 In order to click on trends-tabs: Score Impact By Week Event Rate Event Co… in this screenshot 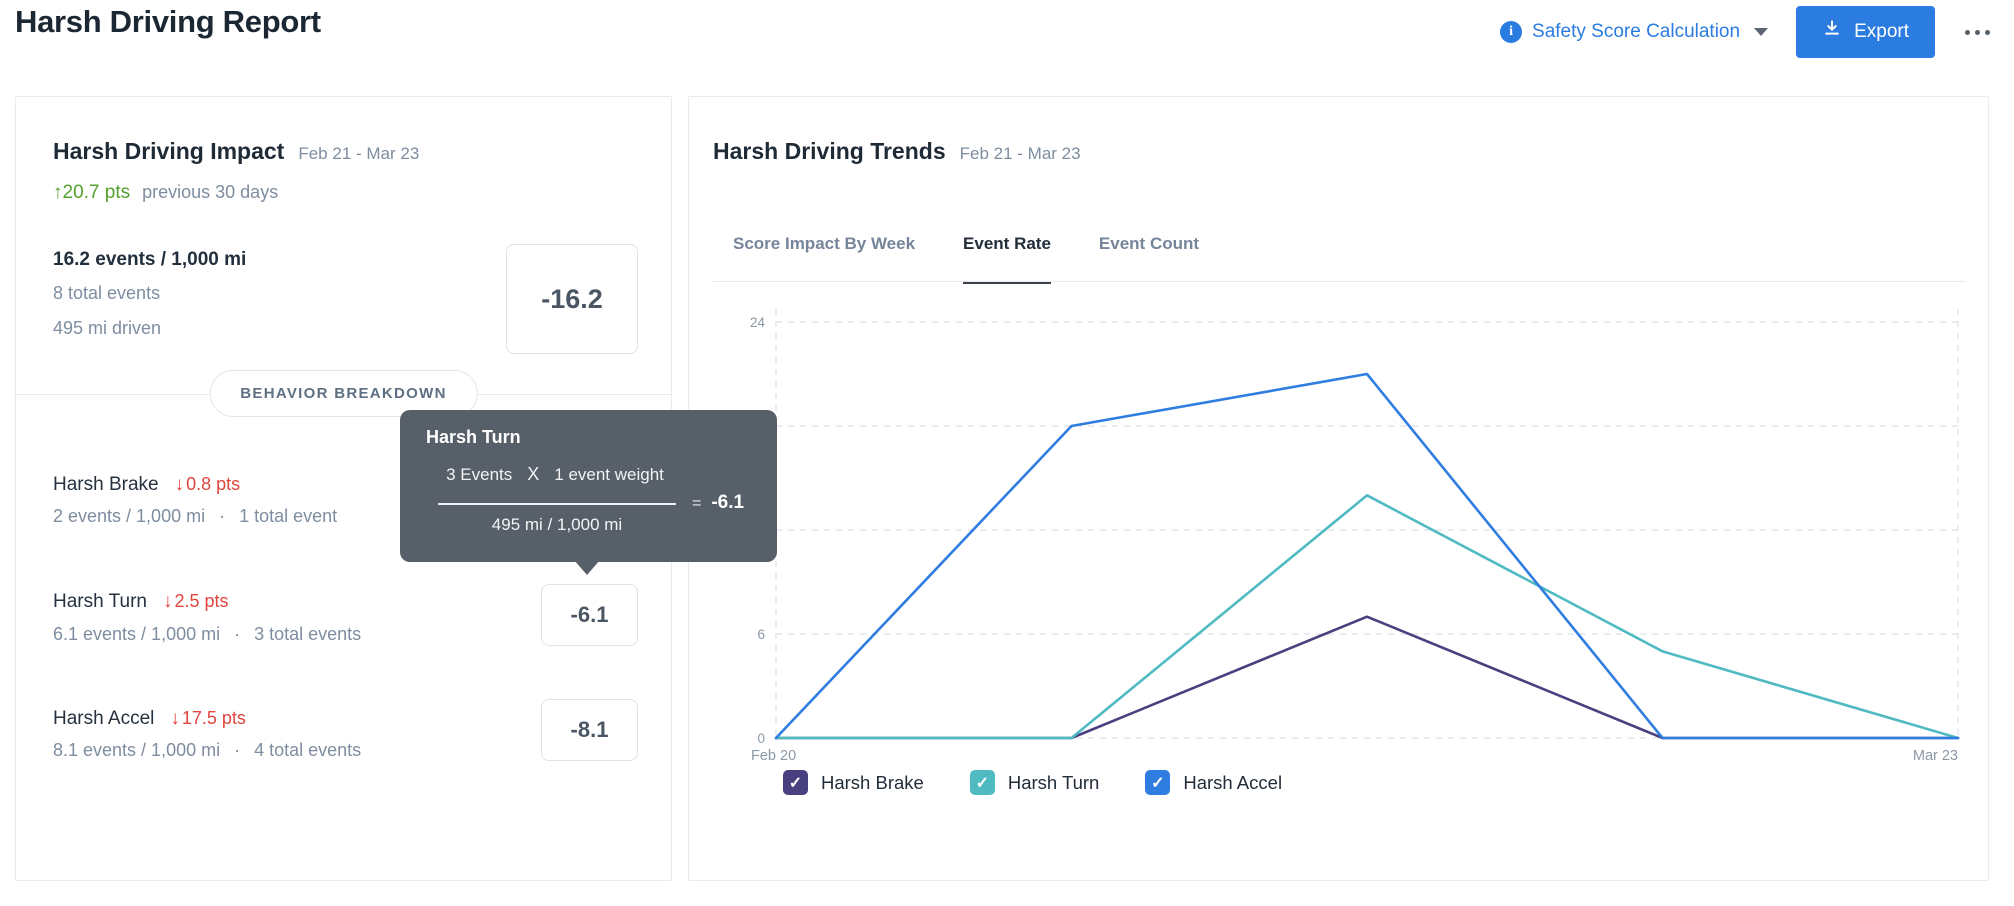, I will do `click(966, 258)`.